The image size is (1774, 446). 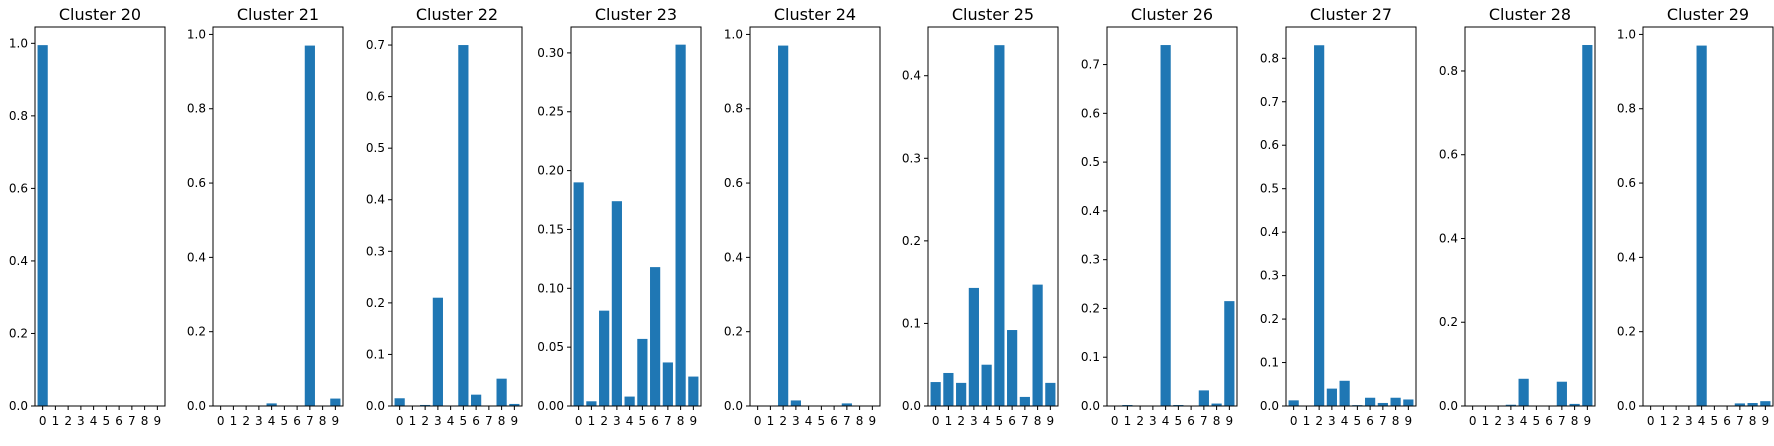 What do you see at coordinates (802, 216) in the screenshot?
I see `chart-panel-4: Cluster 24 0 1 2 3 4 5 6 7 8 9 0.0 0.2 0.4 0.6 0.8 1.0` at bounding box center [802, 216].